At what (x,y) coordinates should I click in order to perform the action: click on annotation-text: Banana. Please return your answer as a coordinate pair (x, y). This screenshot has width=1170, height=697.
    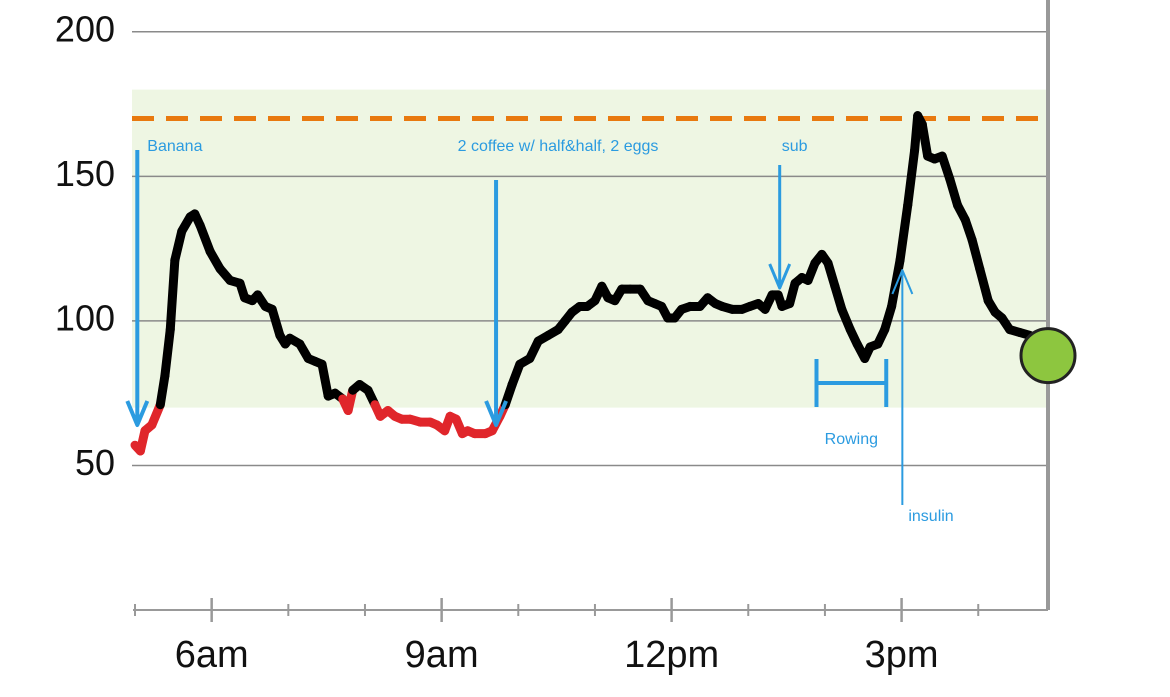
    Looking at the image, I should click on (175, 146).